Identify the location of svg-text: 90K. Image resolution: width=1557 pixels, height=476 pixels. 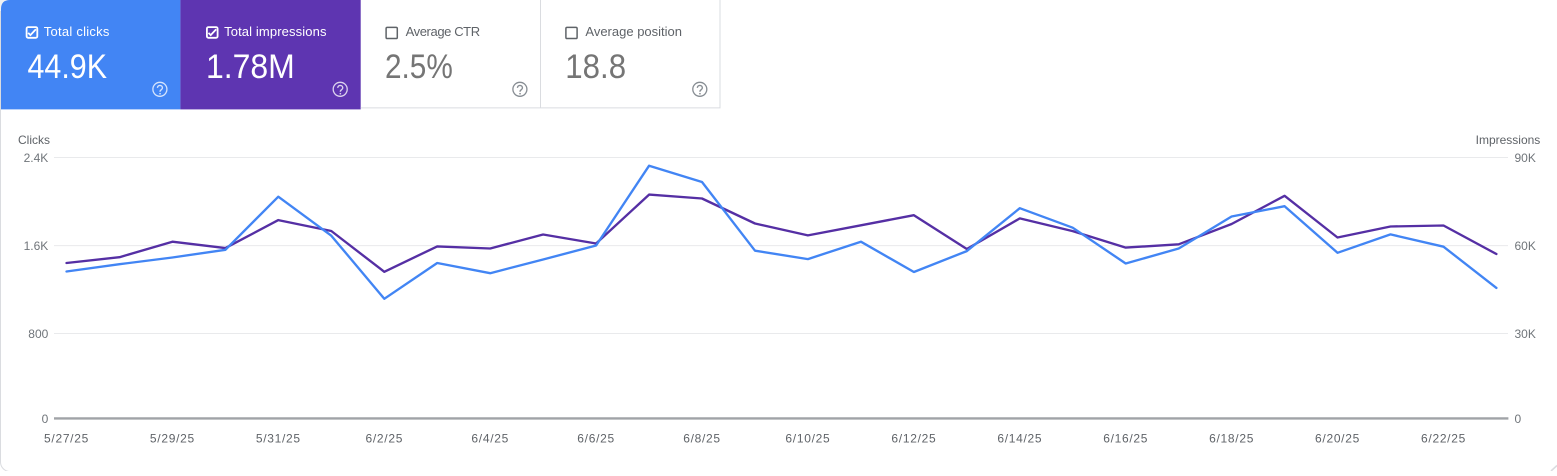
(1525, 158).